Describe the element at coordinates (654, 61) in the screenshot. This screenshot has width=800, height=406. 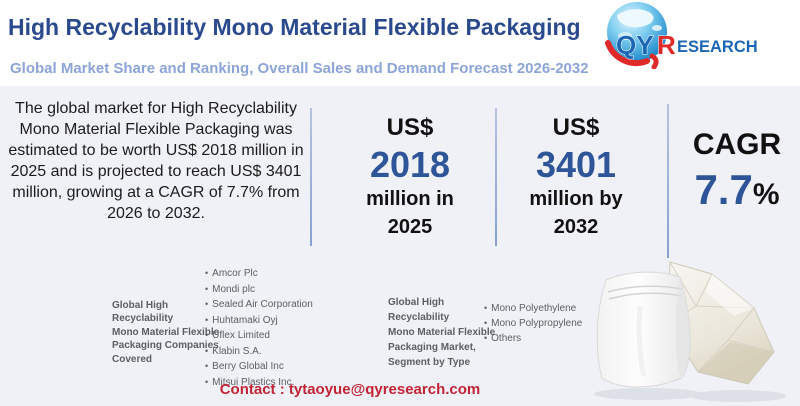
I see `logo-red-comma-icon` at that location.